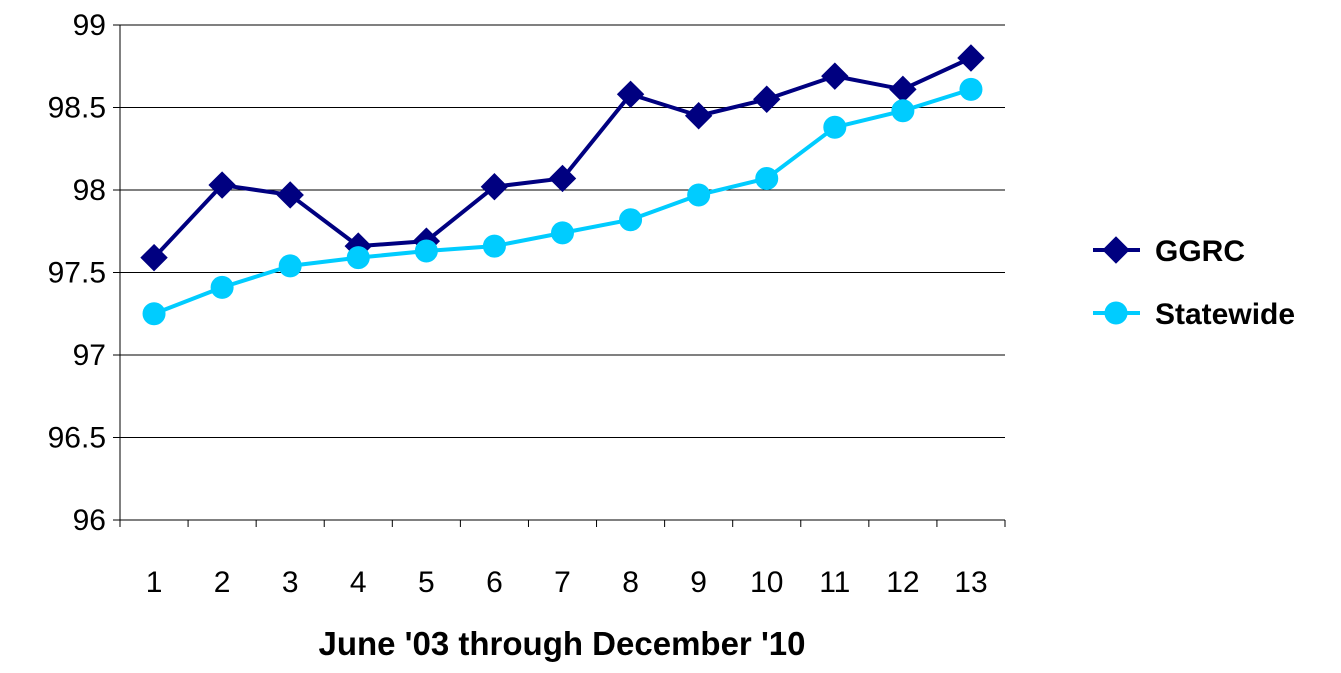  I want to click on y-tick-label: 97, so click(89, 355).